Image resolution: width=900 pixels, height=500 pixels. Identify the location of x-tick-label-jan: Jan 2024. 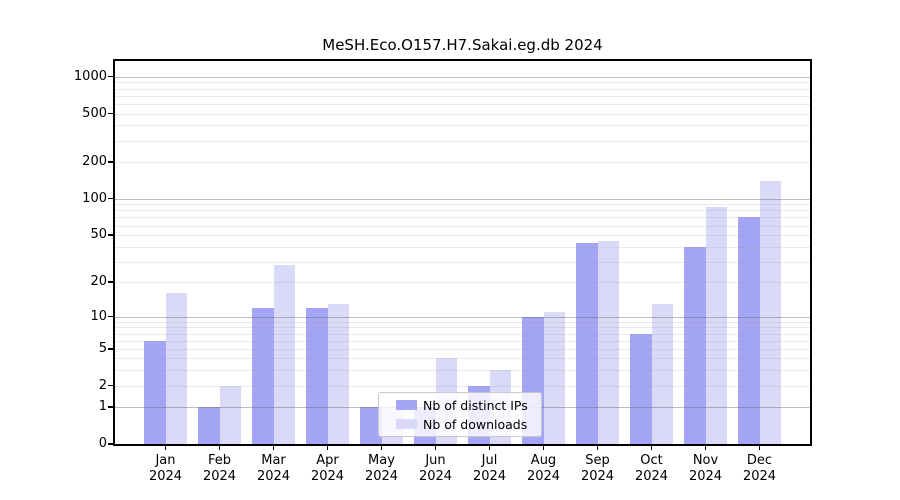
(166, 468).